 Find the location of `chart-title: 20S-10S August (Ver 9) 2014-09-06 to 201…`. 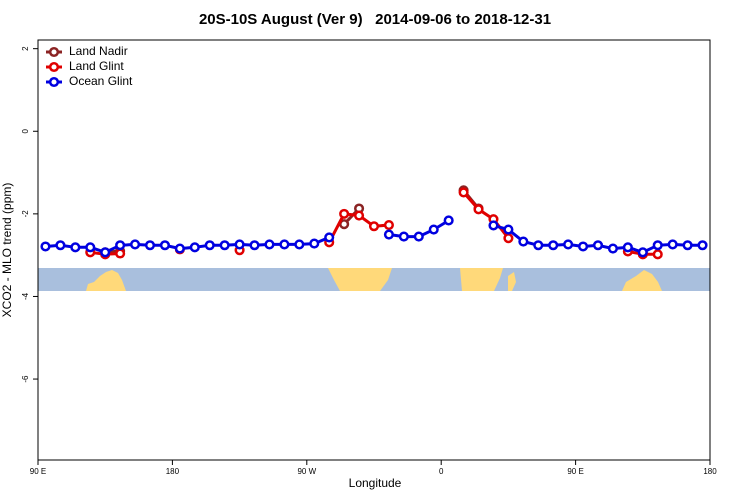

chart-title: 20S-10S August (Ver 9) 2014-09-06 to 201… is located at coordinates (375, 19).